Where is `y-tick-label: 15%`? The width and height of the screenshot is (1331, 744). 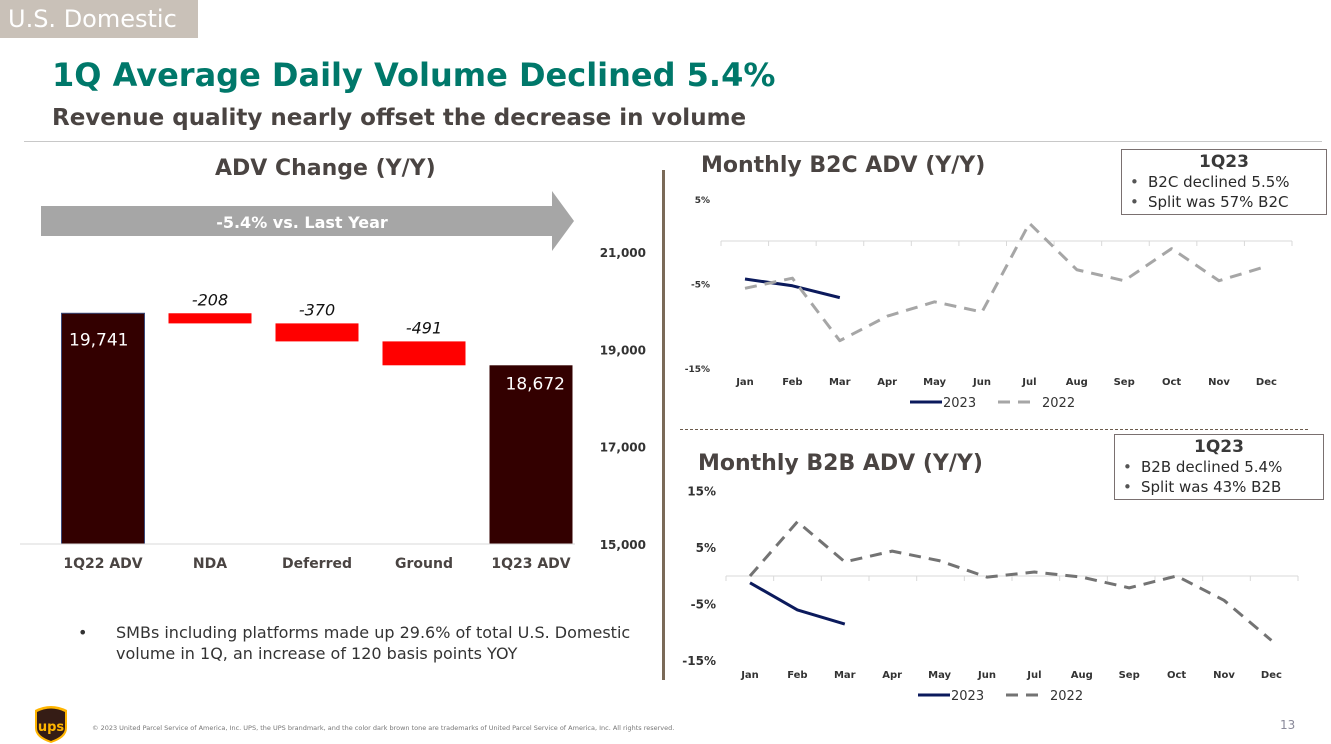
y-tick-label: 15% is located at coordinates (701, 491).